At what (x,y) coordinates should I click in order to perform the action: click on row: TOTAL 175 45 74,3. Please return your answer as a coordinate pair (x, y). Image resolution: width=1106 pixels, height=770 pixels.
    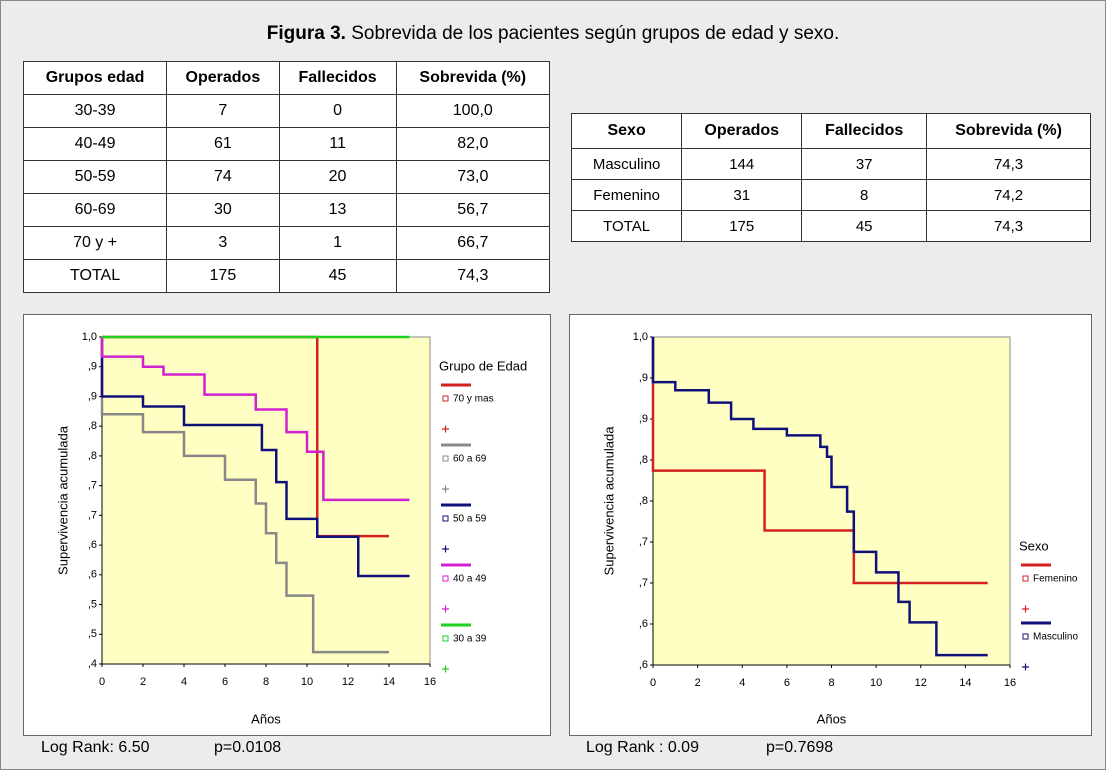
    Looking at the image, I should click on (830, 226).